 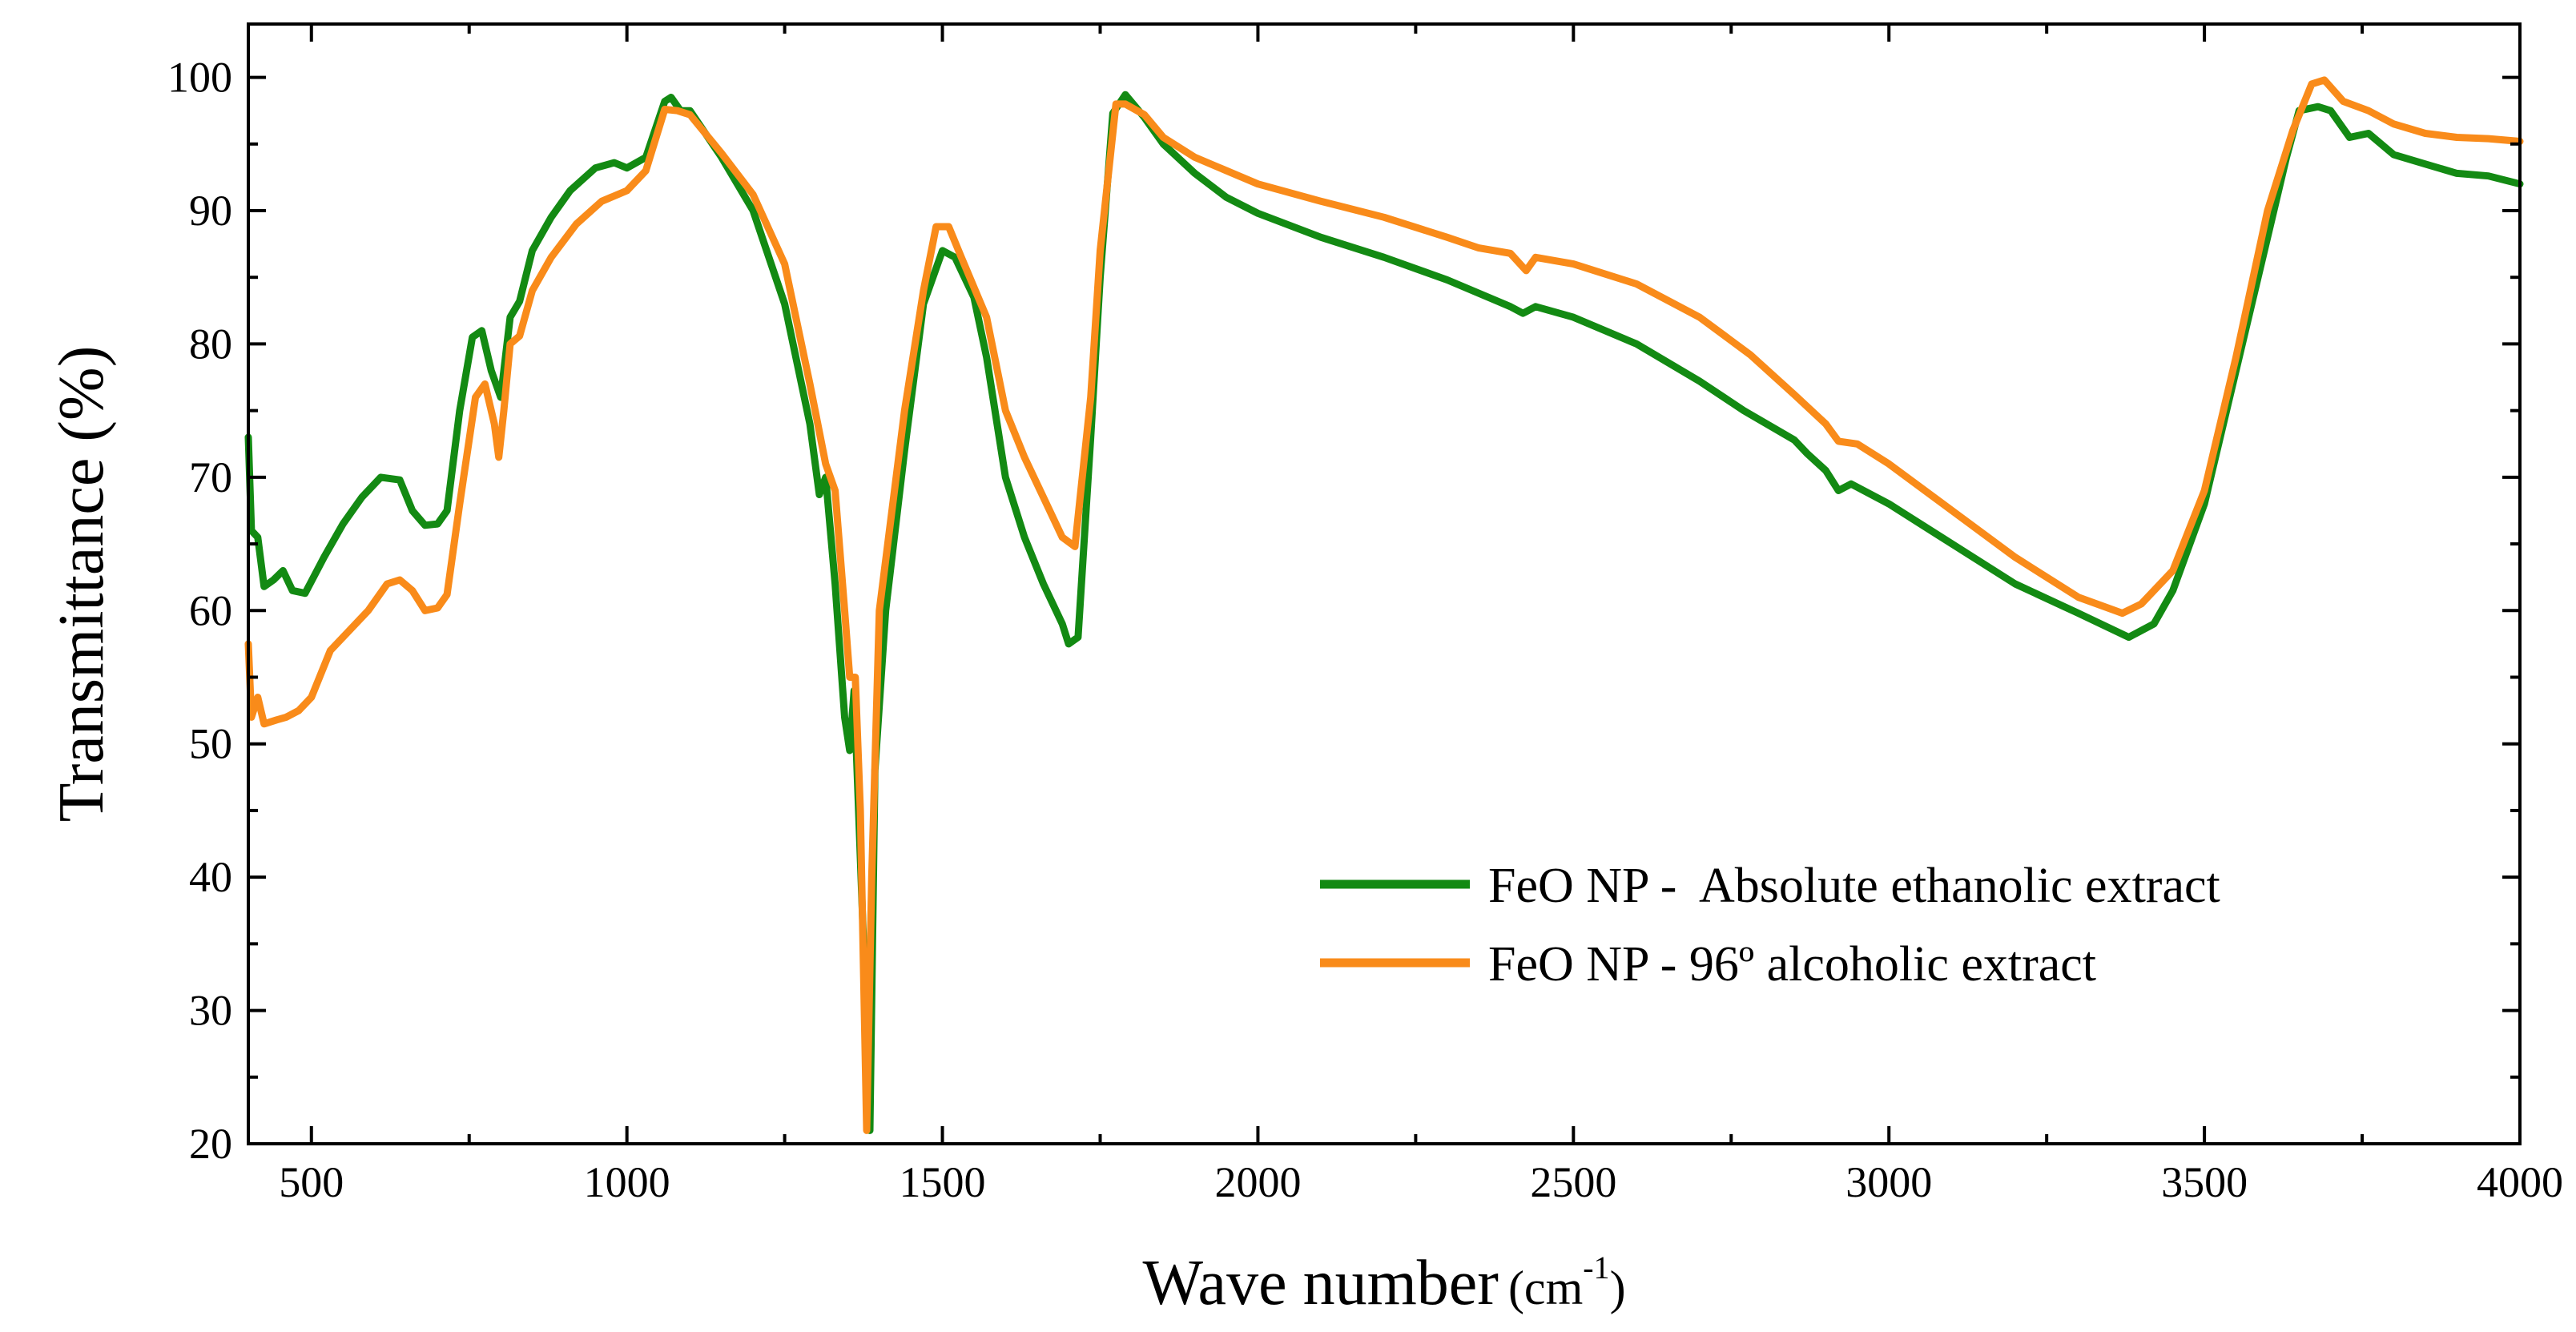 What do you see at coordinates (1888, 1182) in the screenshot?
I see `x-tick-label: 3000` at bounding box center [1888, 1182].